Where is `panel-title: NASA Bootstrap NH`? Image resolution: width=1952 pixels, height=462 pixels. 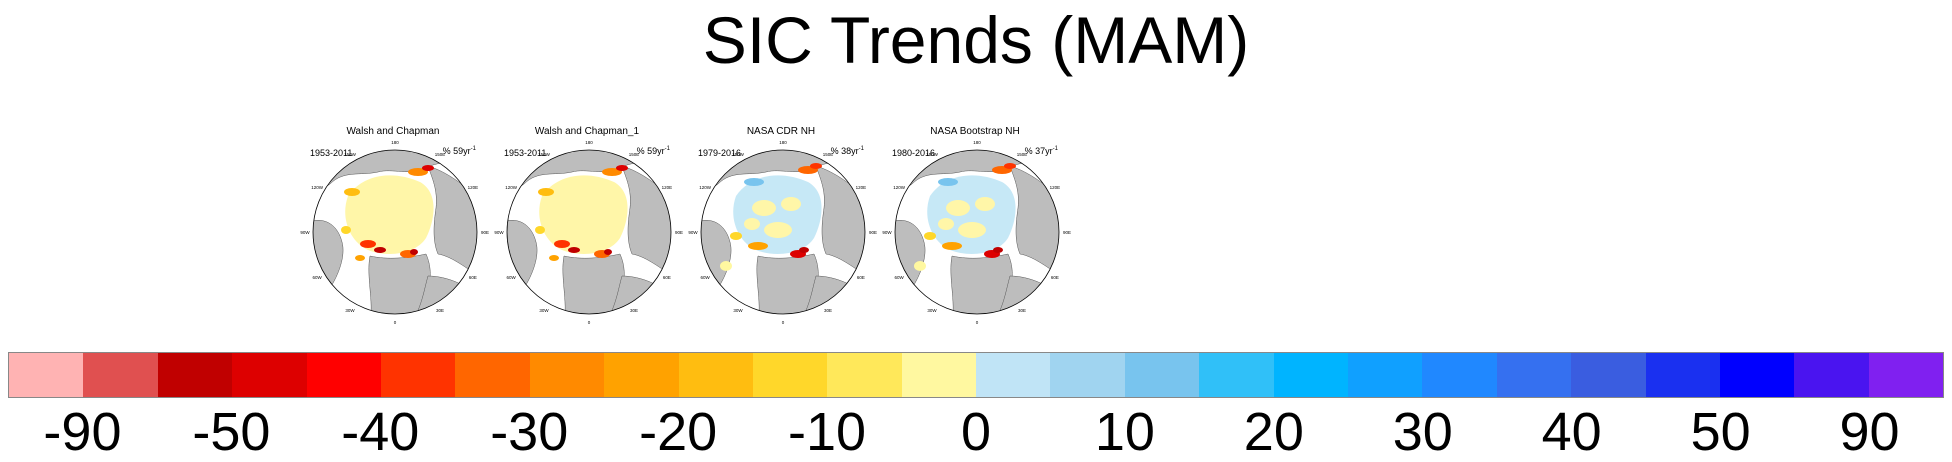
panel-title: NASA Bootstrap NH is located at coordinates (975, 131).